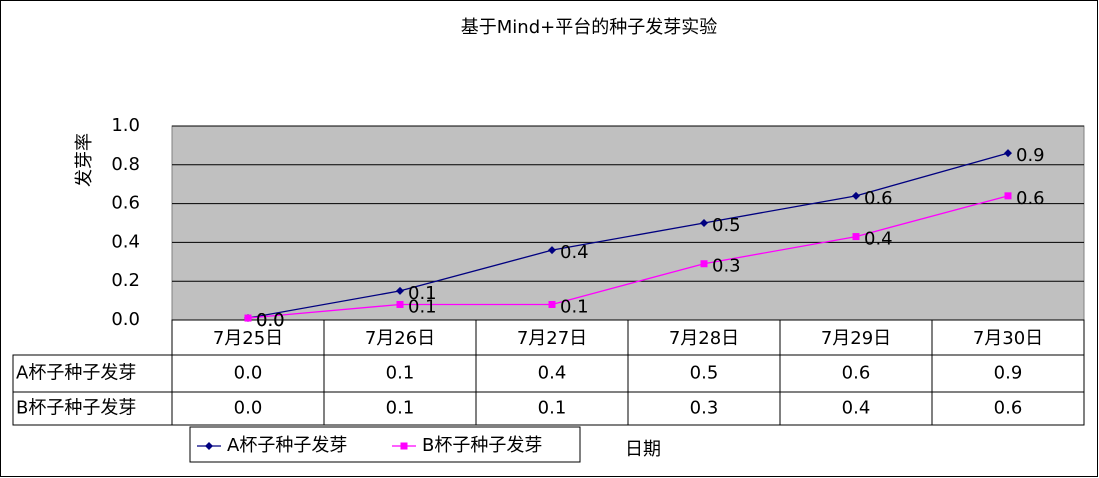  What do you see at coordinates (385, 444) in the screenshot?
I see `legend` at bounding box center [385, 444].